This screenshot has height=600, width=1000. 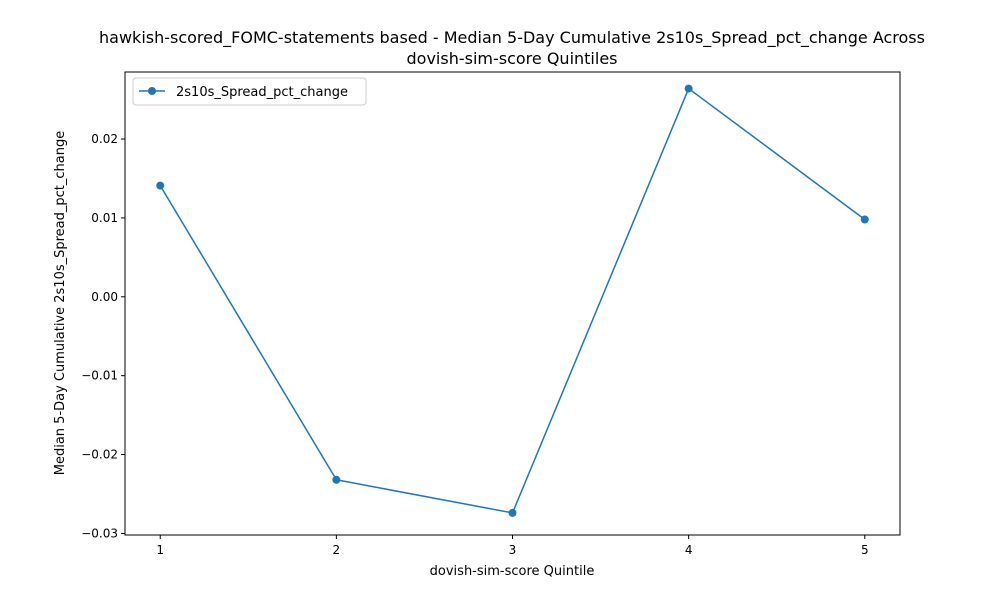 What do you see at coordinates (513, 550) in the screenshot?
I see `x-tick-label: 3` at bounding box center [513, 550].